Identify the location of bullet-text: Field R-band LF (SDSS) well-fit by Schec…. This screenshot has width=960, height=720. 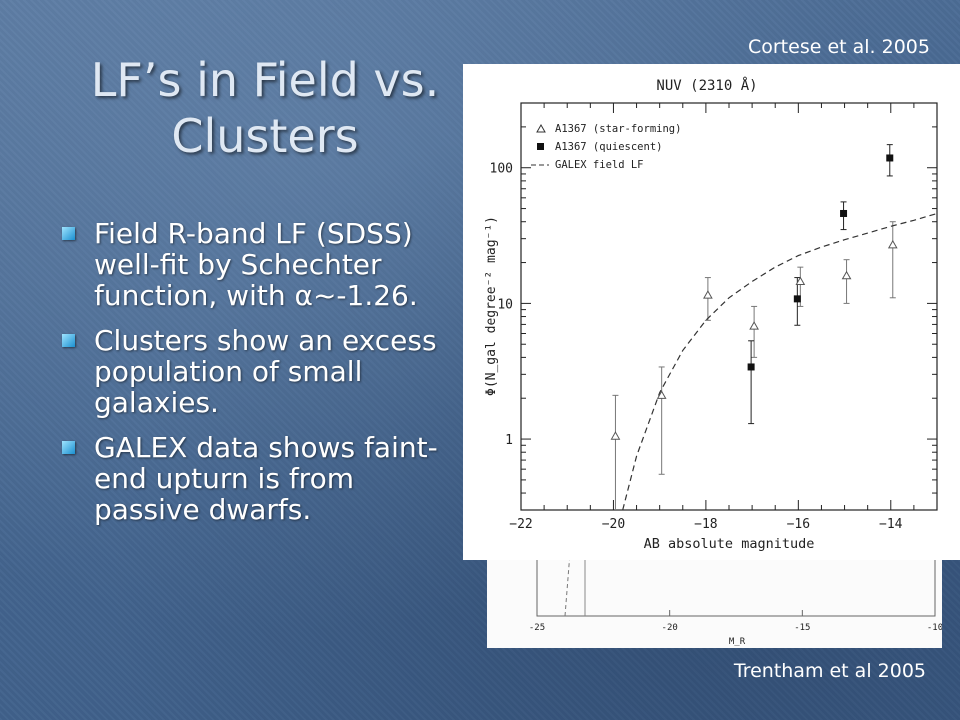
(256, 264).